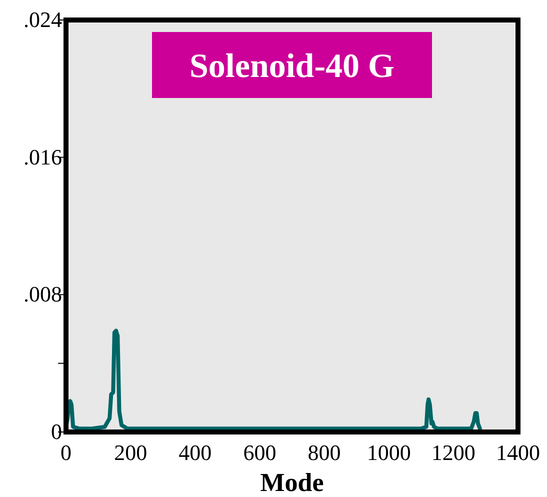 Image resolution: width=547 pixels, height=497 pixels. I want to click on text: Solenoid-40 G, so click(292, 66).